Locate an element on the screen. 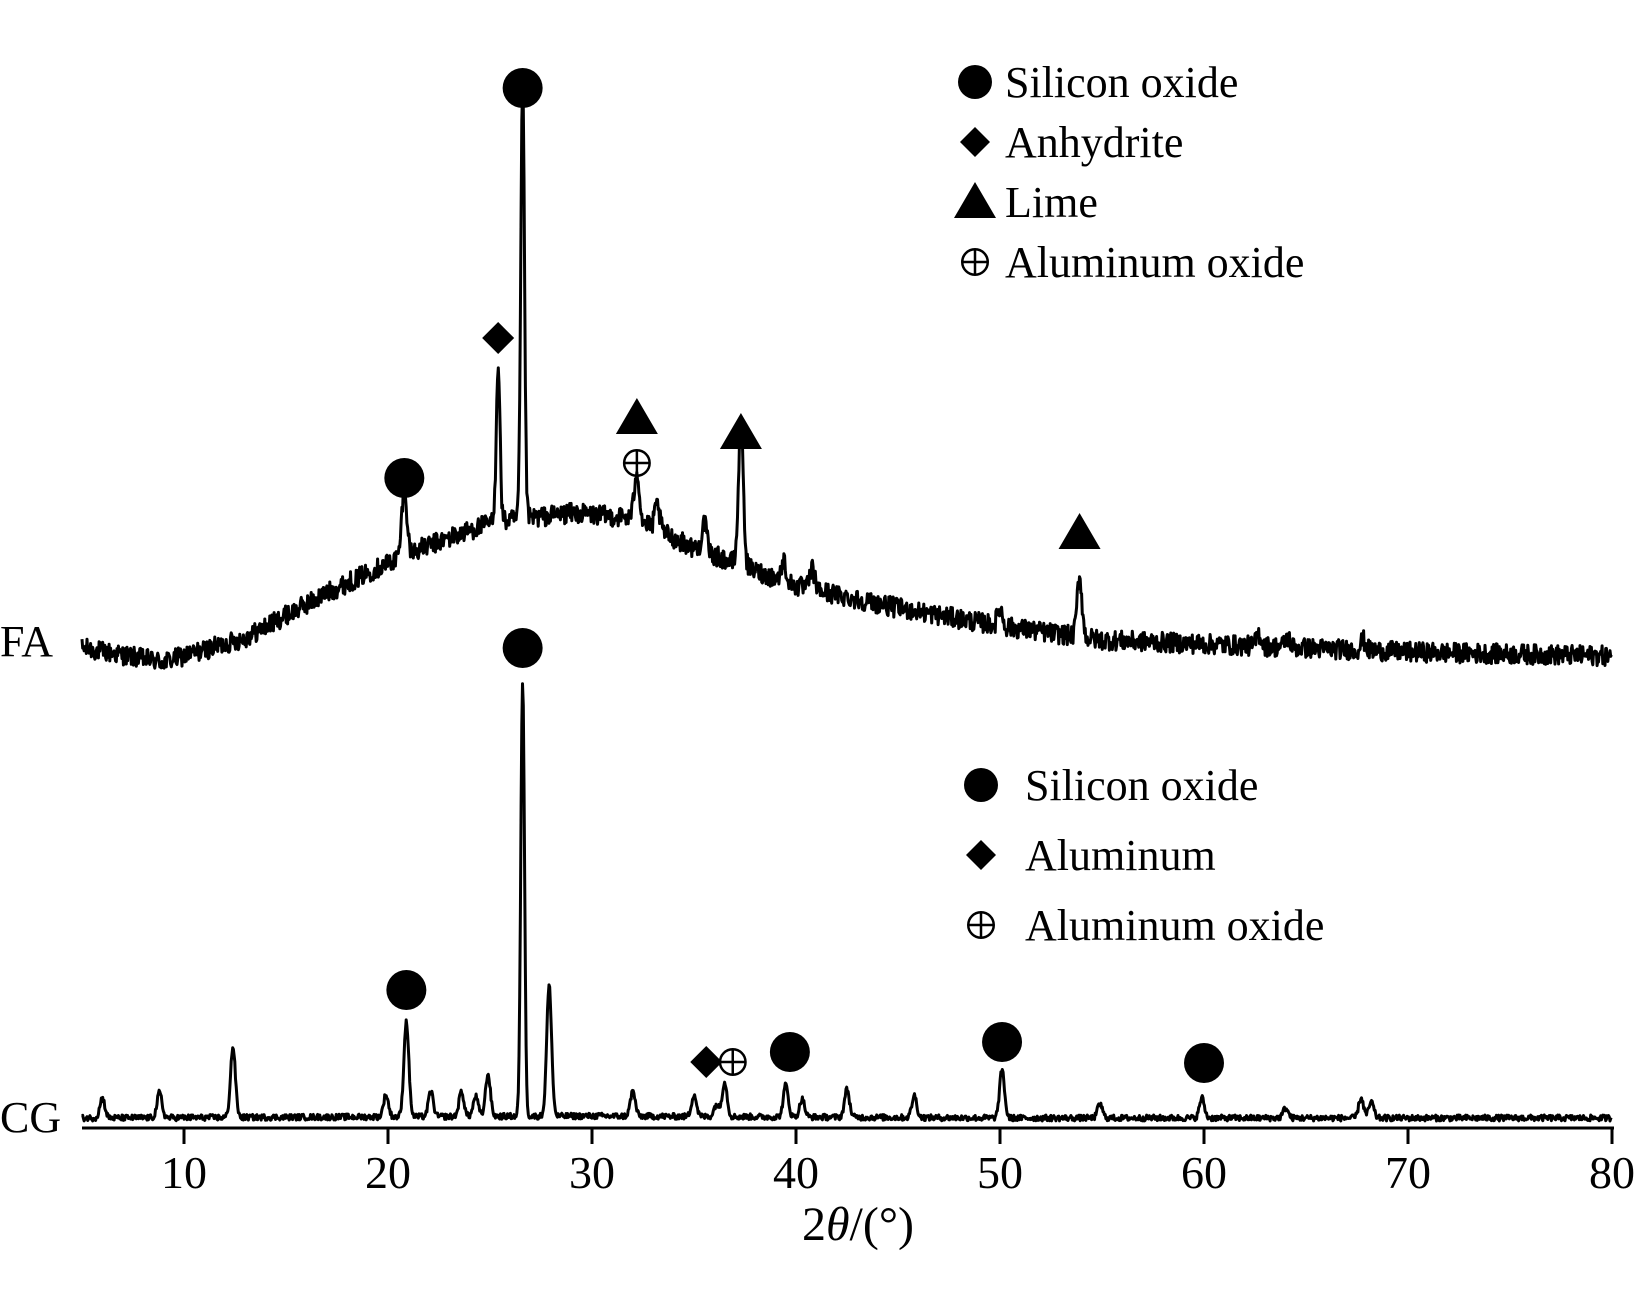 This screenshot has width=1644, height=1293. x-axis-title-symbol: θ is located at coordinates (838, 1224).